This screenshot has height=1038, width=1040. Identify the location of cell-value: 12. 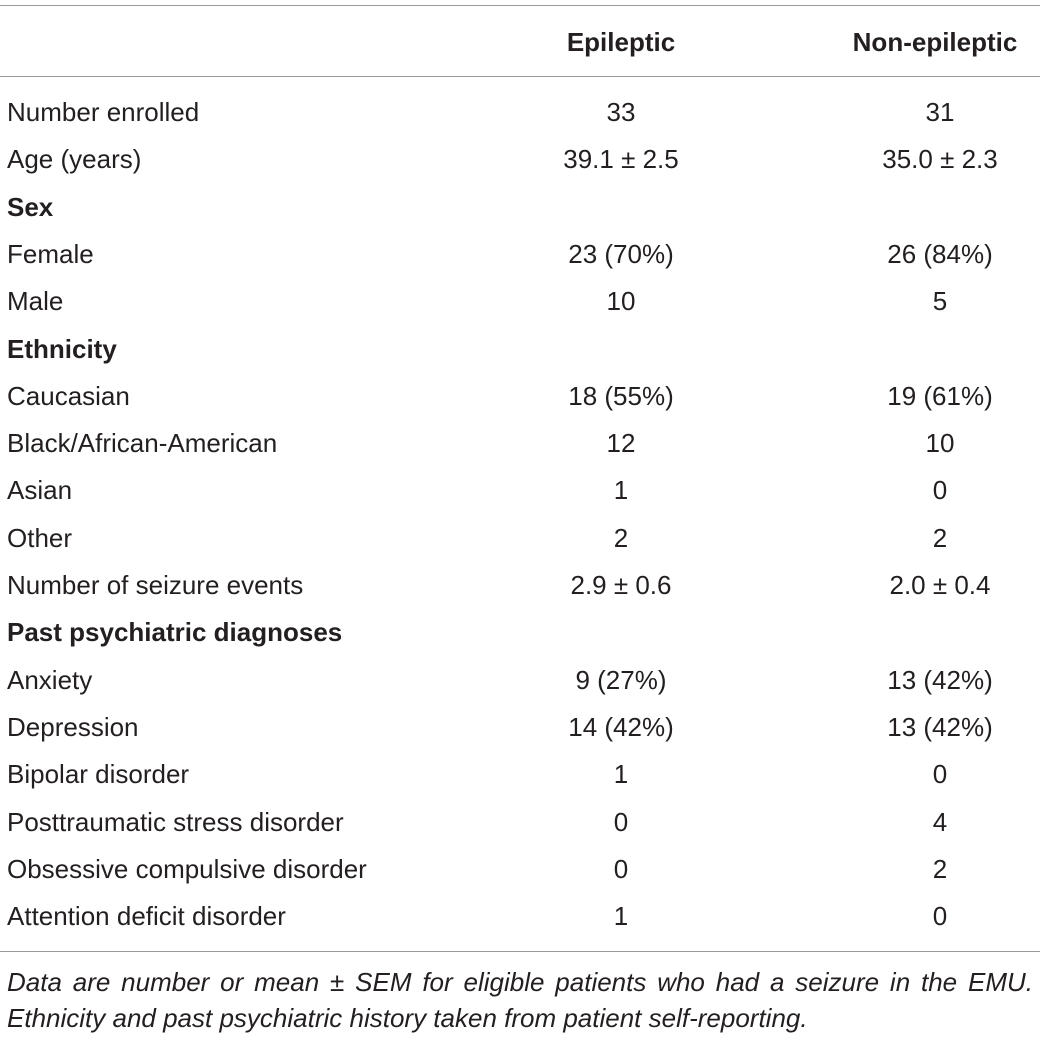
(621, 443).